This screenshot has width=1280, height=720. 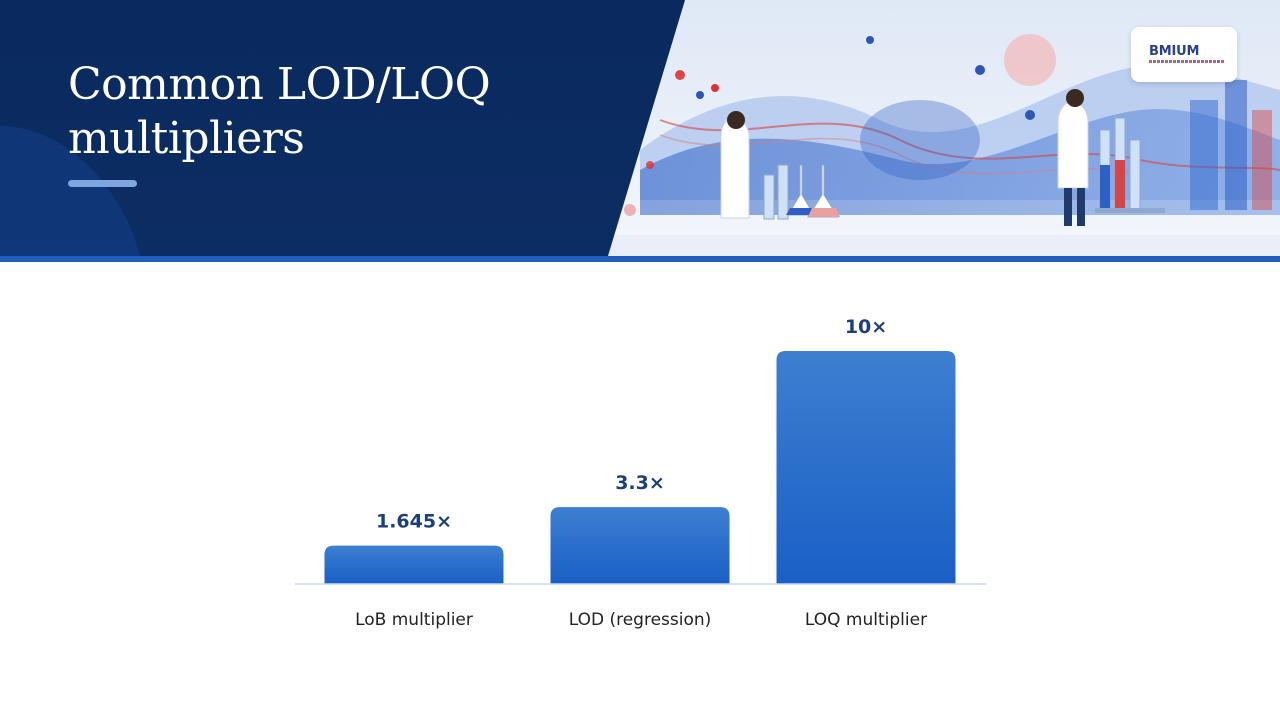 What do you see at coordinates (1187, 61) in the screenshot?
I see `logo-tagline-graphic` at bounding box center [1187, 61].